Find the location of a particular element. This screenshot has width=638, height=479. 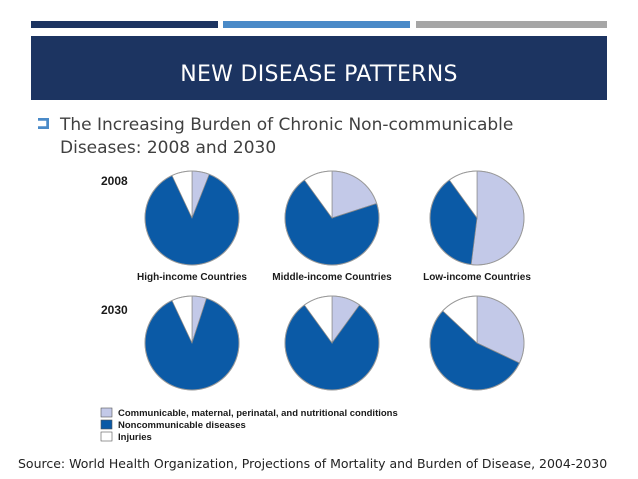

title-banner: NEW DISEASE PATTERNS is located at coordinates (319, 68).